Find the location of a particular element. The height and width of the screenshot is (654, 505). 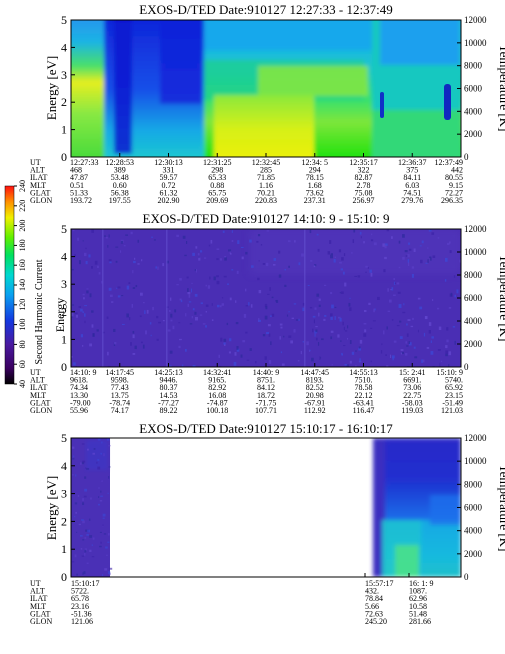

row-value: 12:36:37 is located at coordinates (412, 162).